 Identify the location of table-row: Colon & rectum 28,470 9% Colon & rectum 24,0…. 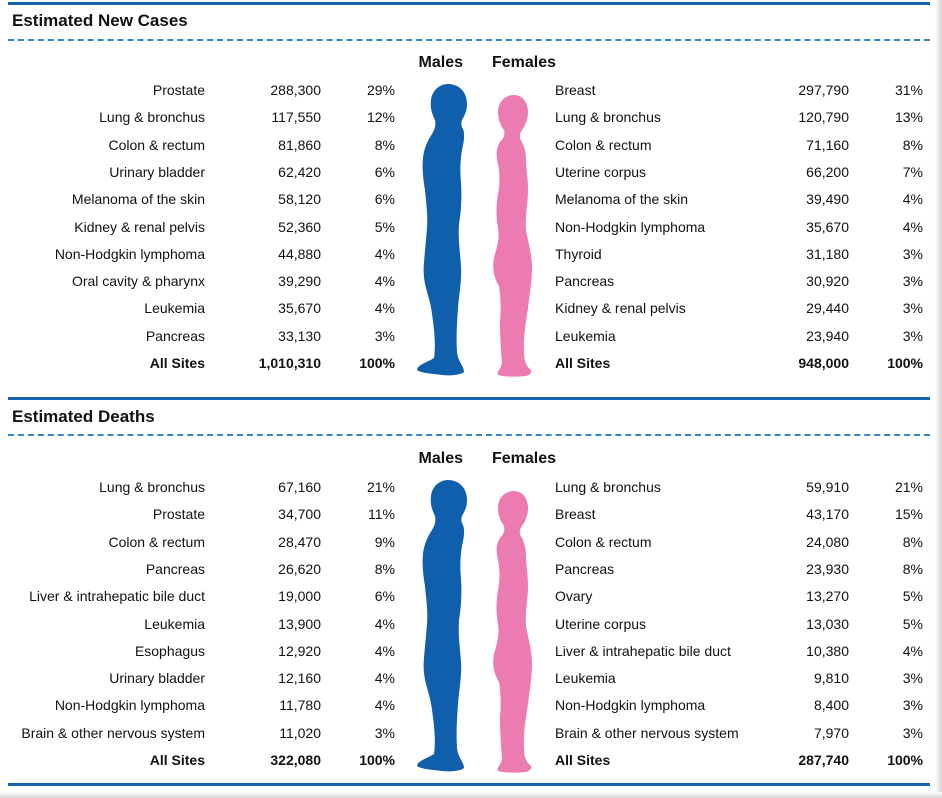
(471, 542).